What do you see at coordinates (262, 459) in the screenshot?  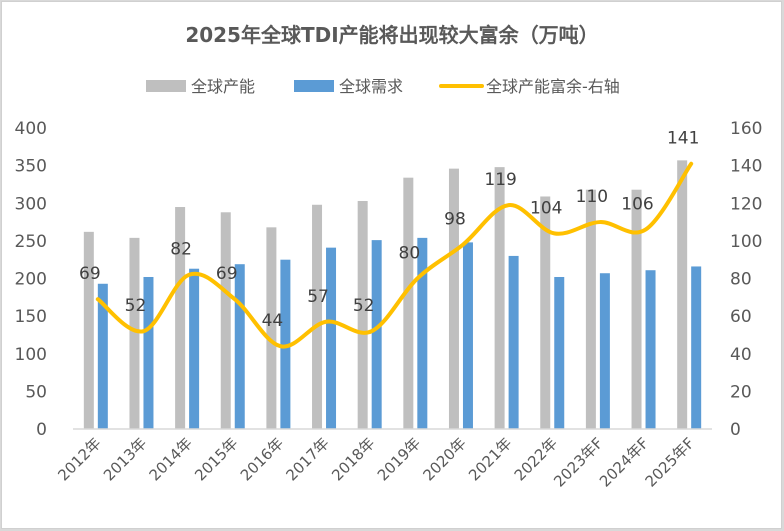 I see `x-tick-label: 2016年` at bounding box center [262, 459].